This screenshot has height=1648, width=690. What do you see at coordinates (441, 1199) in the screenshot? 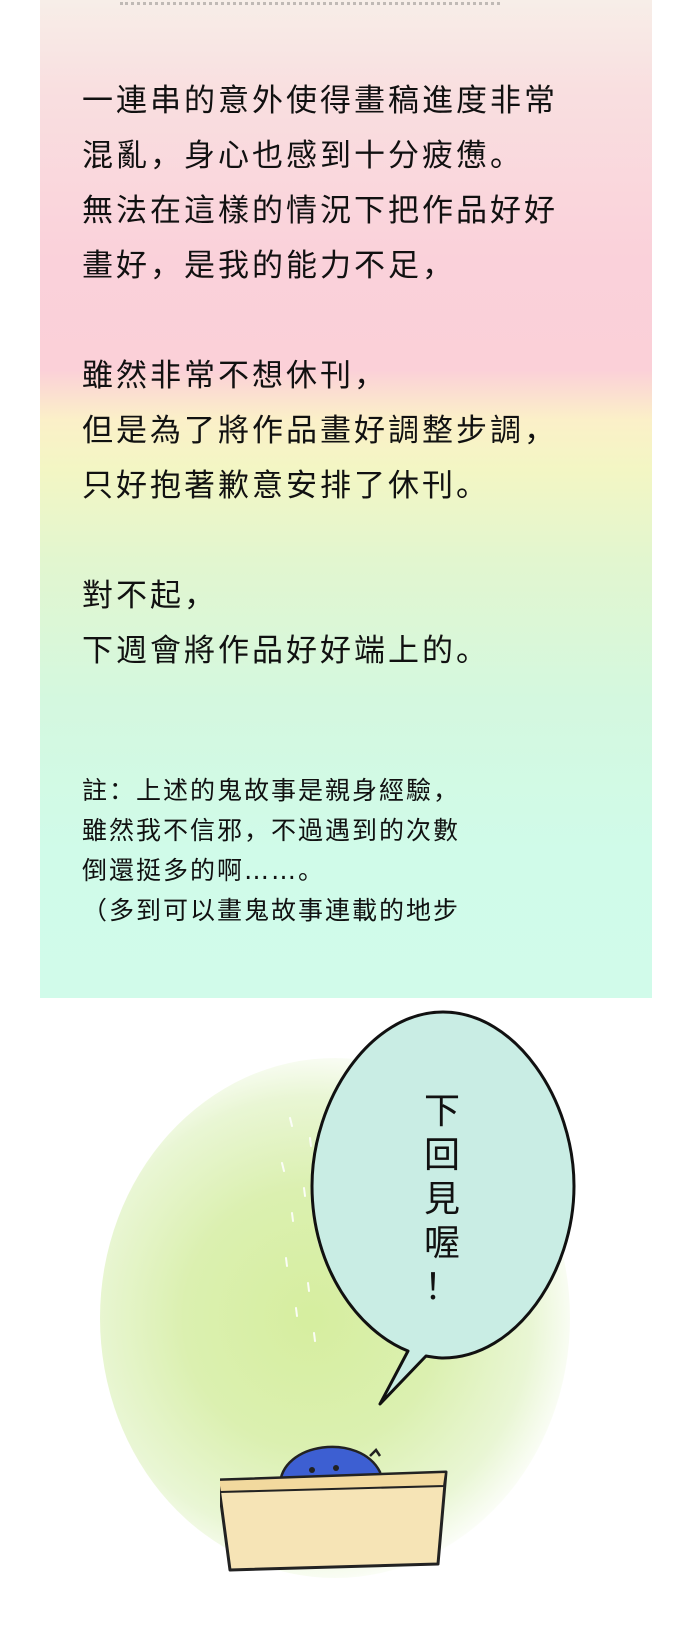
I see `bubble-text: 下 回 見 喔 ！` at bounding box center [441, 1199].